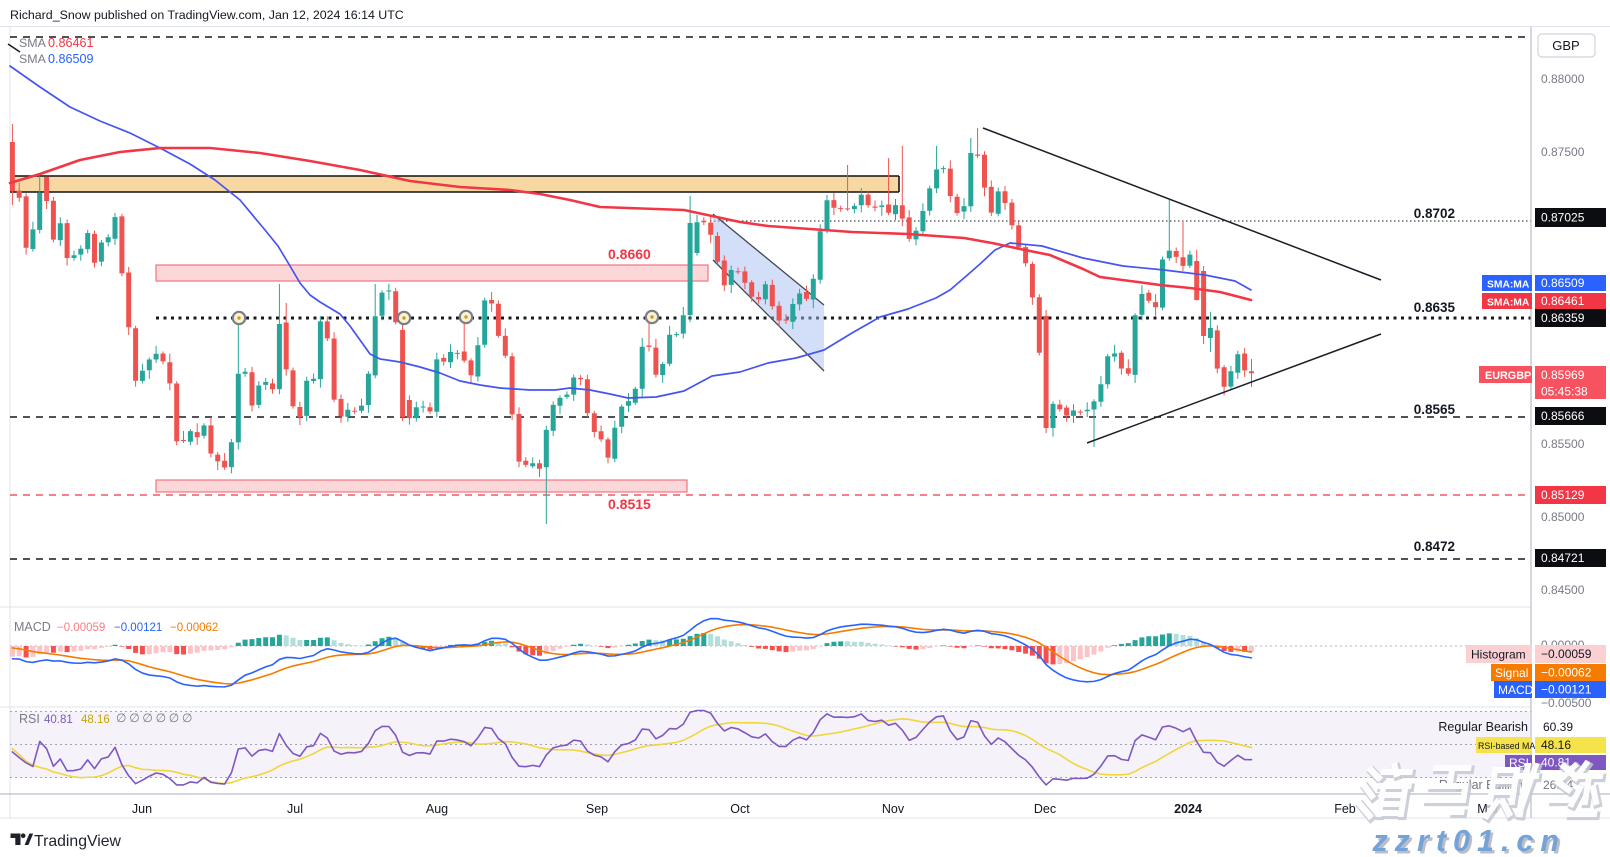  I want to click on svg-text: 0.8565, so click(1435, 409).